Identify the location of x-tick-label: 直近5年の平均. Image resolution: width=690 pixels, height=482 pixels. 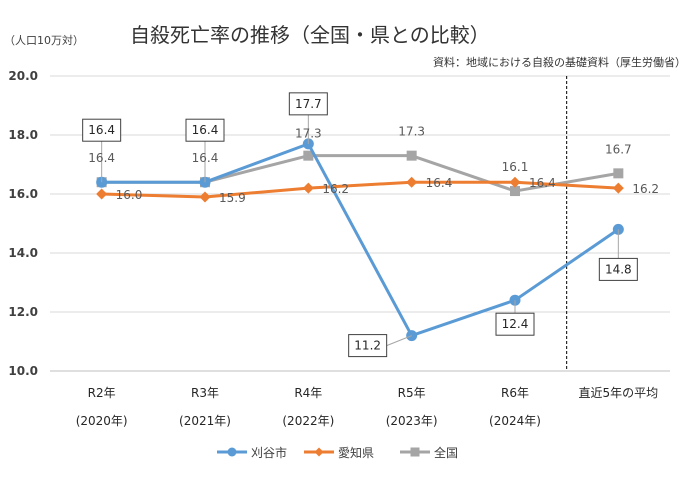
(619, 393).